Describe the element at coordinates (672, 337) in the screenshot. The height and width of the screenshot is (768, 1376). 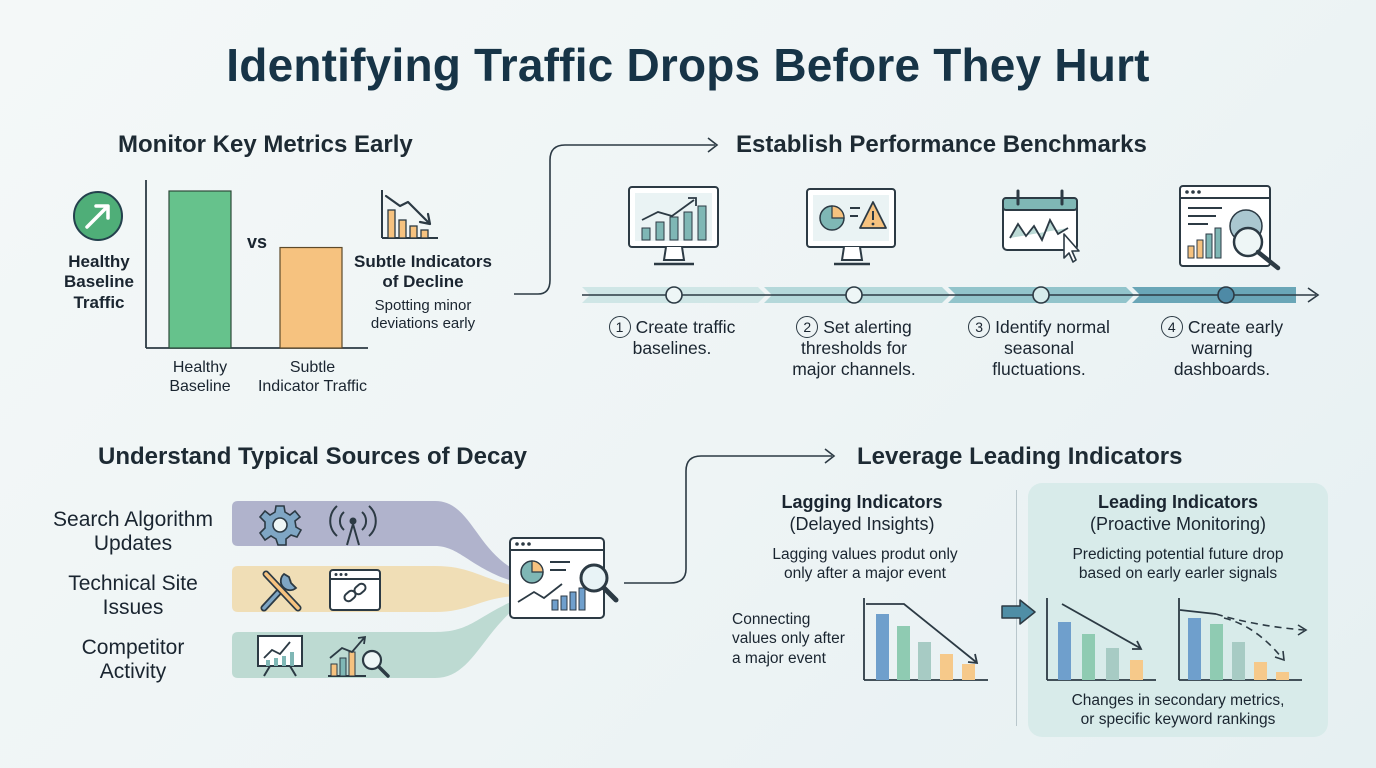
I see `step-1-label: 1 Create traffic baselines.` at that location.